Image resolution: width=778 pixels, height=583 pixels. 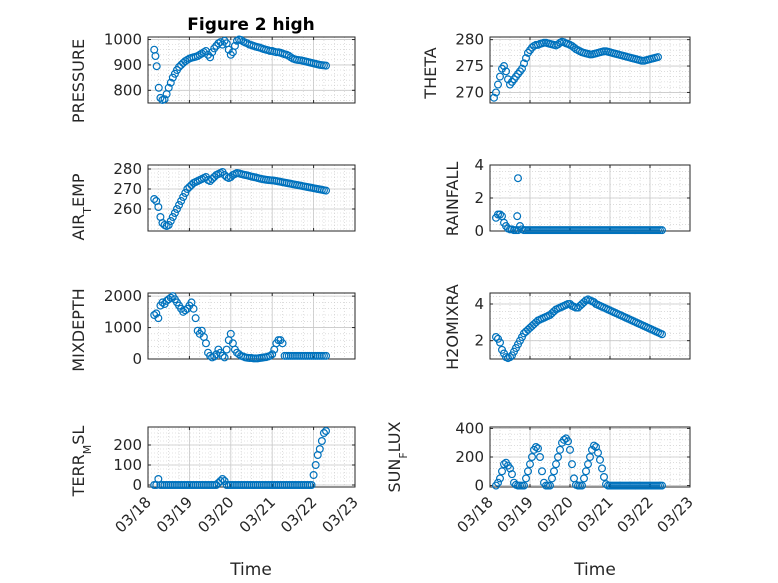 What do you see at coordinates (469, 428) in the screenshot?
I see `y-tick-label: 400` at bounding box center [469, 428].